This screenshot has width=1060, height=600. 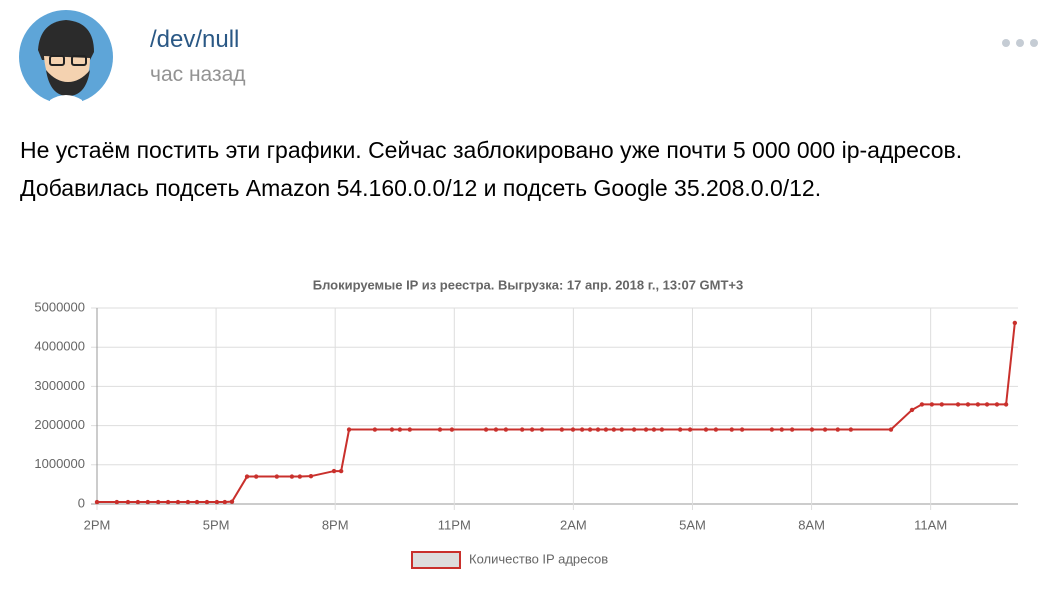 I want to click on x-tick-label: 11PM, so click(x=454, y=524).